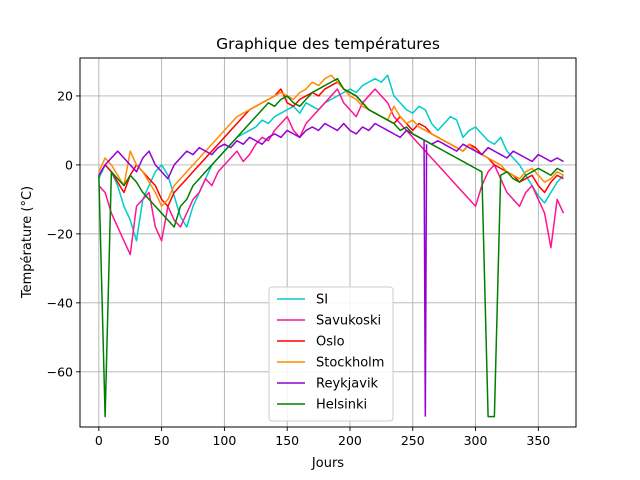 The width and height of the screenshot is (640, 480). I want to click on y-axis-ticks: −60 −40 −20 0 20, so click(63, 233).